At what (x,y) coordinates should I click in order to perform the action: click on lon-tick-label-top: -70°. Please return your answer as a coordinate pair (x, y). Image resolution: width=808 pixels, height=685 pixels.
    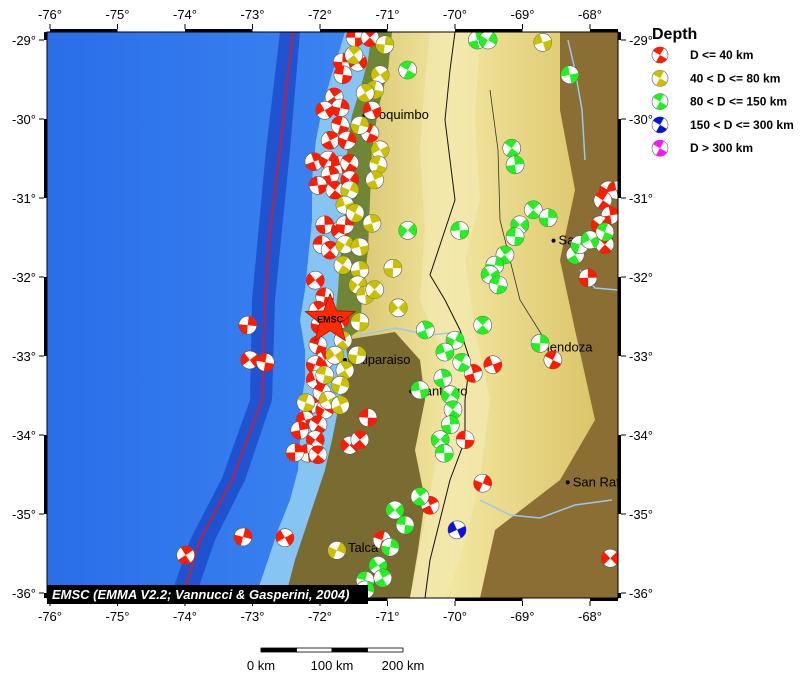
    Looking at the image, I should click on (455, 14).